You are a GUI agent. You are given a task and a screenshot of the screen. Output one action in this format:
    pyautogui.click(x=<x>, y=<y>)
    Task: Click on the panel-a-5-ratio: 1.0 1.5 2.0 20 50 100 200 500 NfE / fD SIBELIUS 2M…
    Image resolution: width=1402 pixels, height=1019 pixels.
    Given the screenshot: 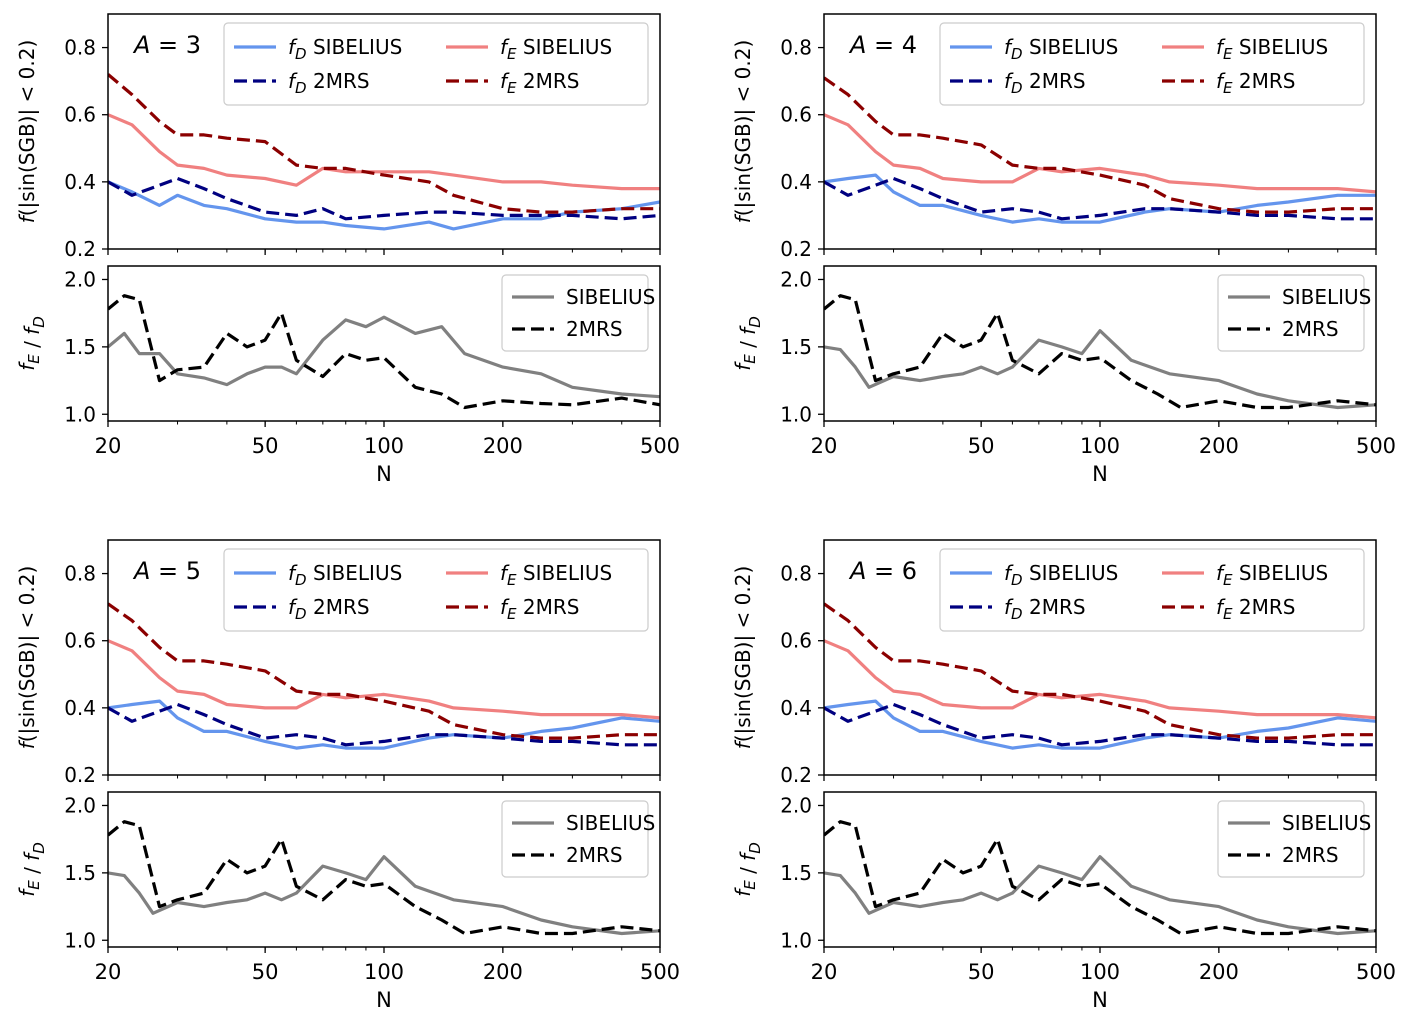 What is the action you would take?
    pyautogui.click(x=347, y=901)
    